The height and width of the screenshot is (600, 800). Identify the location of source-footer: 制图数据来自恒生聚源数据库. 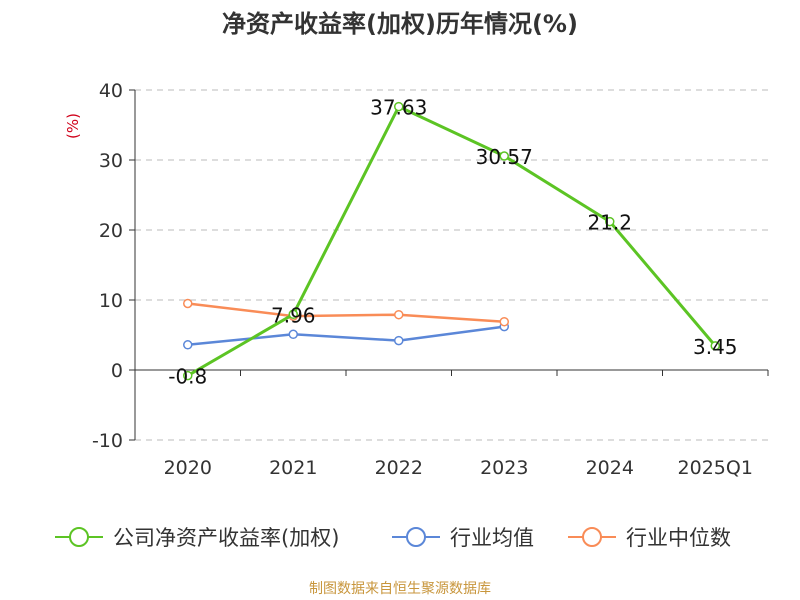
(400, 589).